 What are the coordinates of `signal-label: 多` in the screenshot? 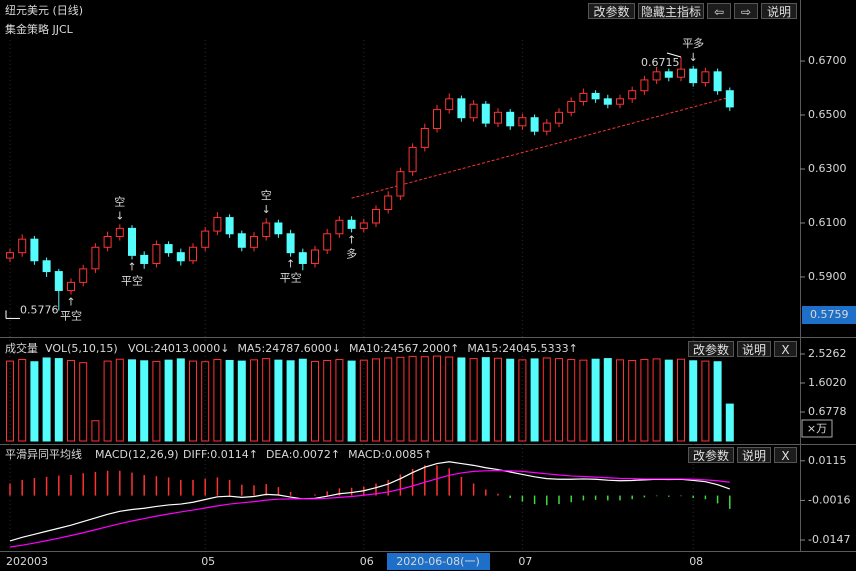 It's located at (351, 253).